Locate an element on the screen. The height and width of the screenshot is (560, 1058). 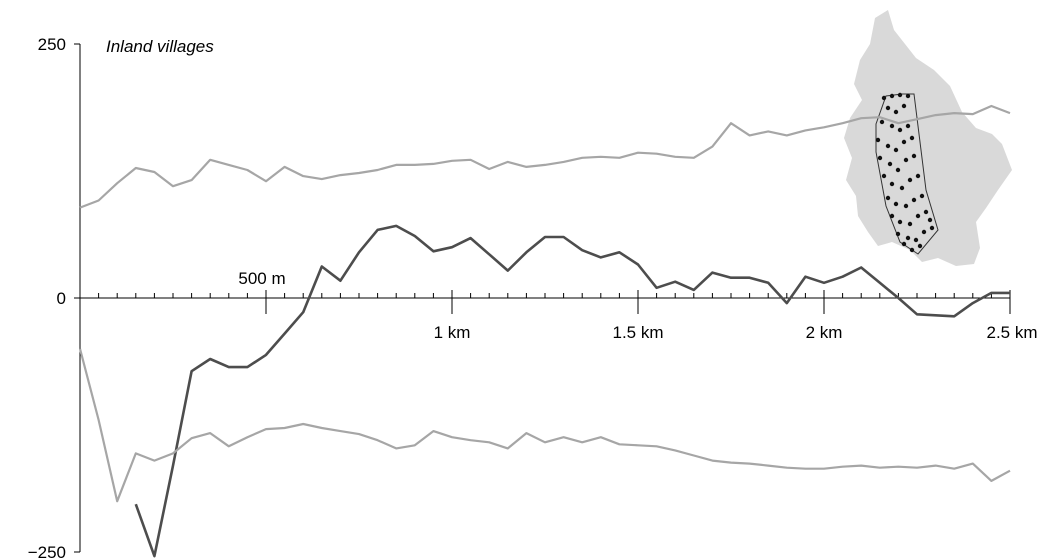
village-points is located at coordinates (905, 172).